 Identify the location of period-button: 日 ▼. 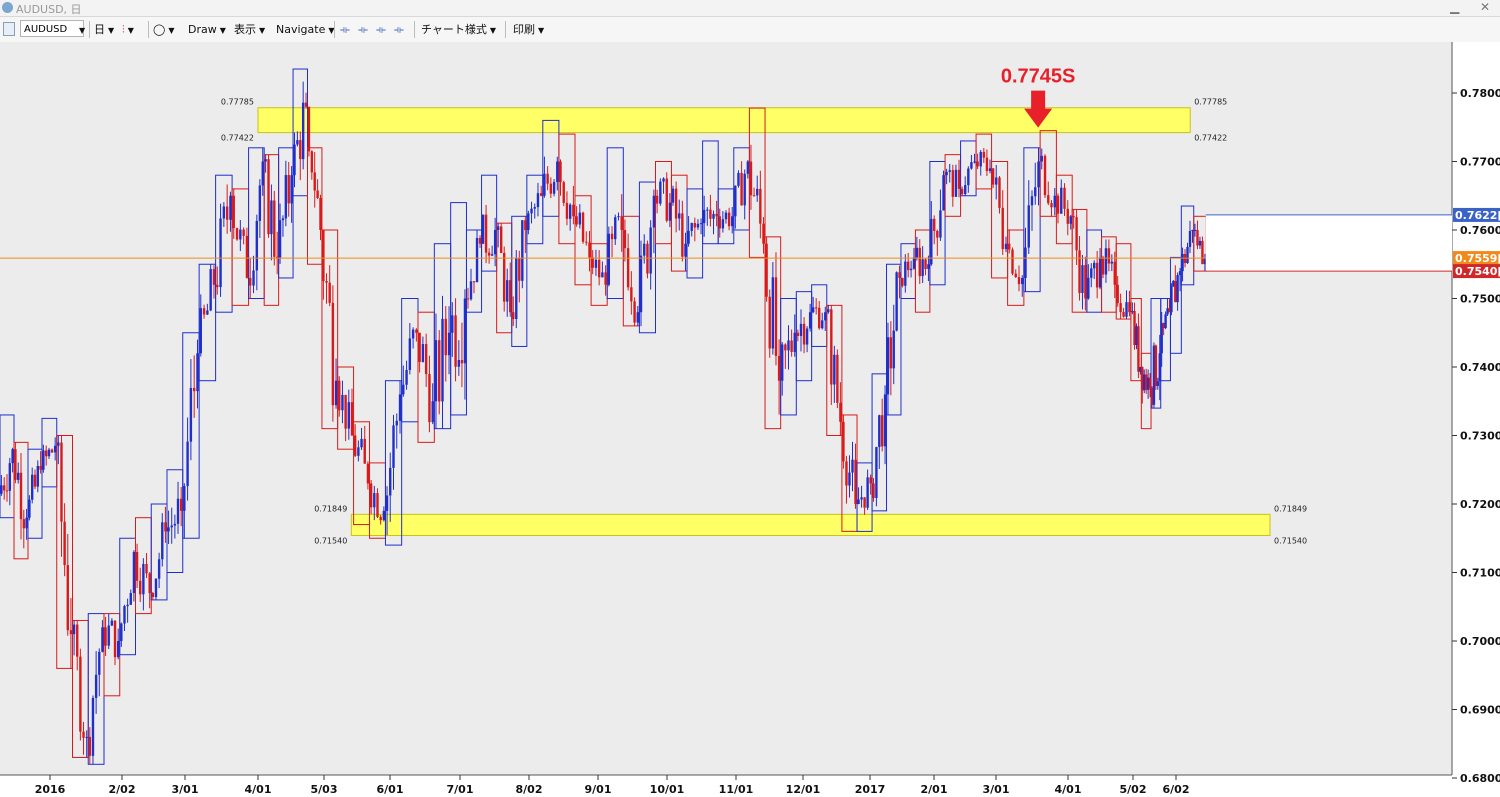
(104, 29).